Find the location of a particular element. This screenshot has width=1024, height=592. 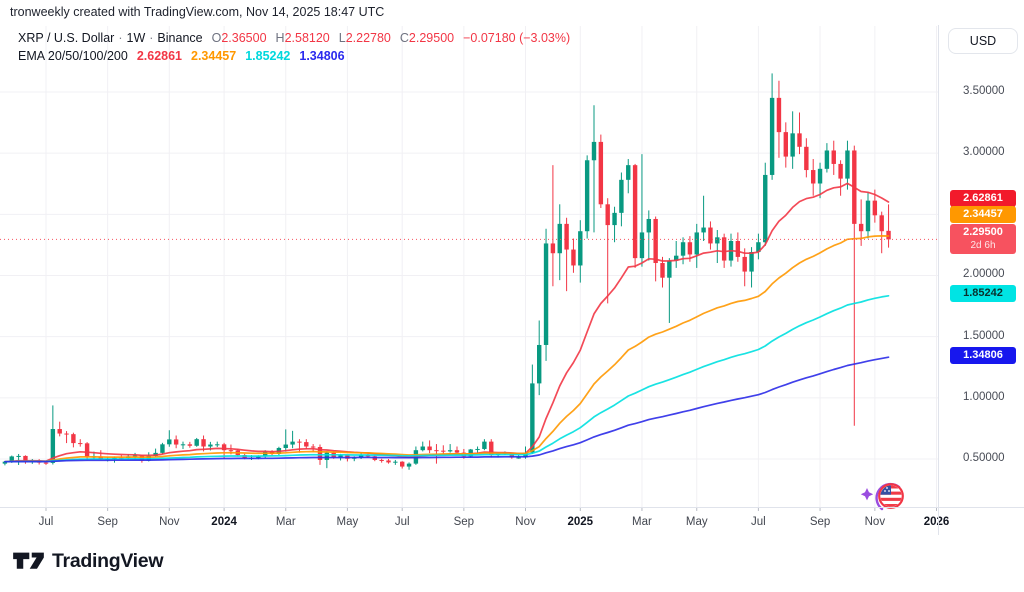

ohlc-letter: H is located at coordinates (280, 38).